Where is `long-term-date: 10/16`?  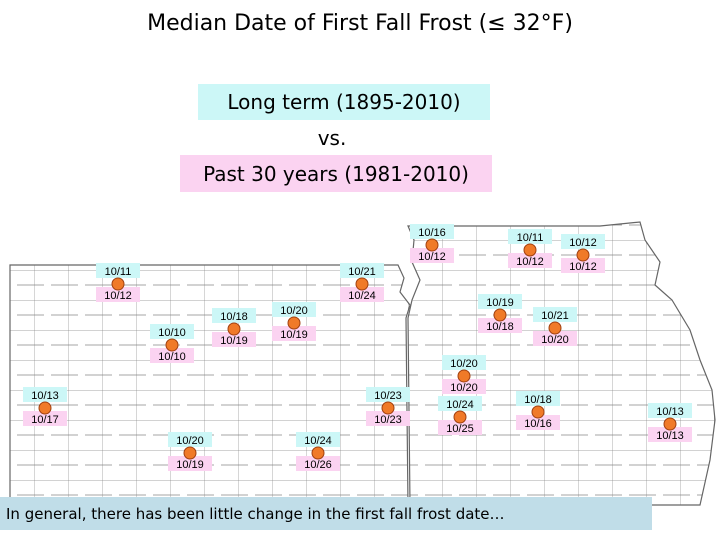
long-term-date: 10/16 is located at coordinates (432, 233).